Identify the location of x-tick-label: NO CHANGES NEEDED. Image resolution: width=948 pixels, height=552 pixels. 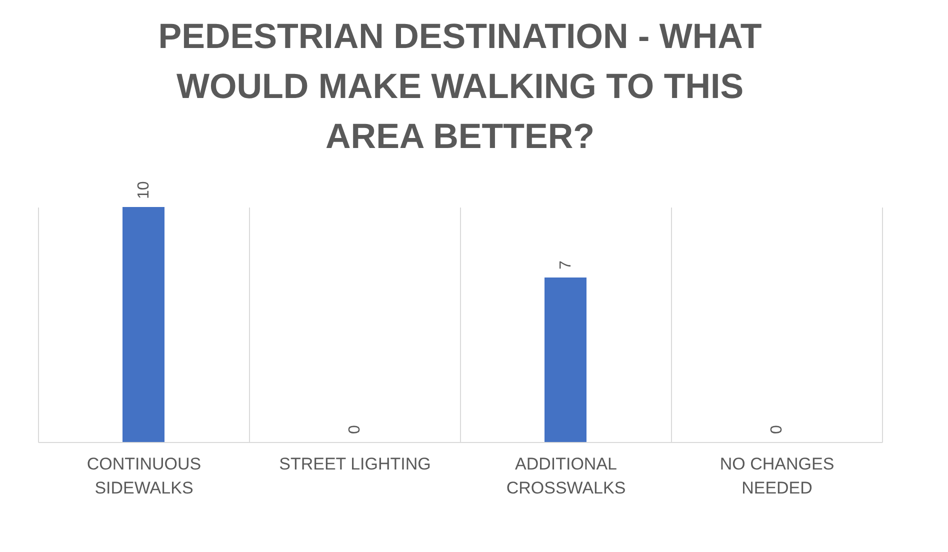
(777, 476).